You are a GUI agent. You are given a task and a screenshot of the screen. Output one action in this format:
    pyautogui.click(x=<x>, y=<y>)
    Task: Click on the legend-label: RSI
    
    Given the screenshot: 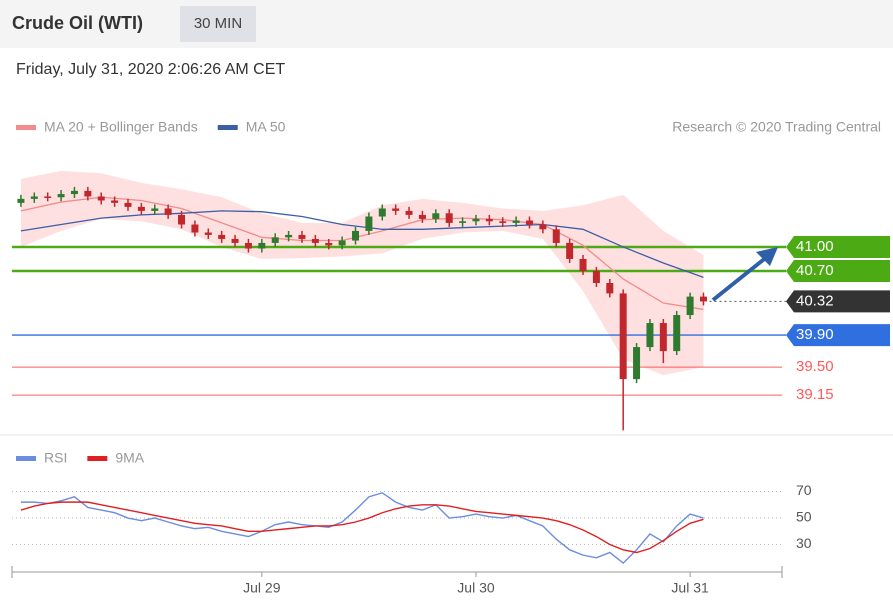 What is the action you would take?
    pyautogui.click(x=55, y=458)
    